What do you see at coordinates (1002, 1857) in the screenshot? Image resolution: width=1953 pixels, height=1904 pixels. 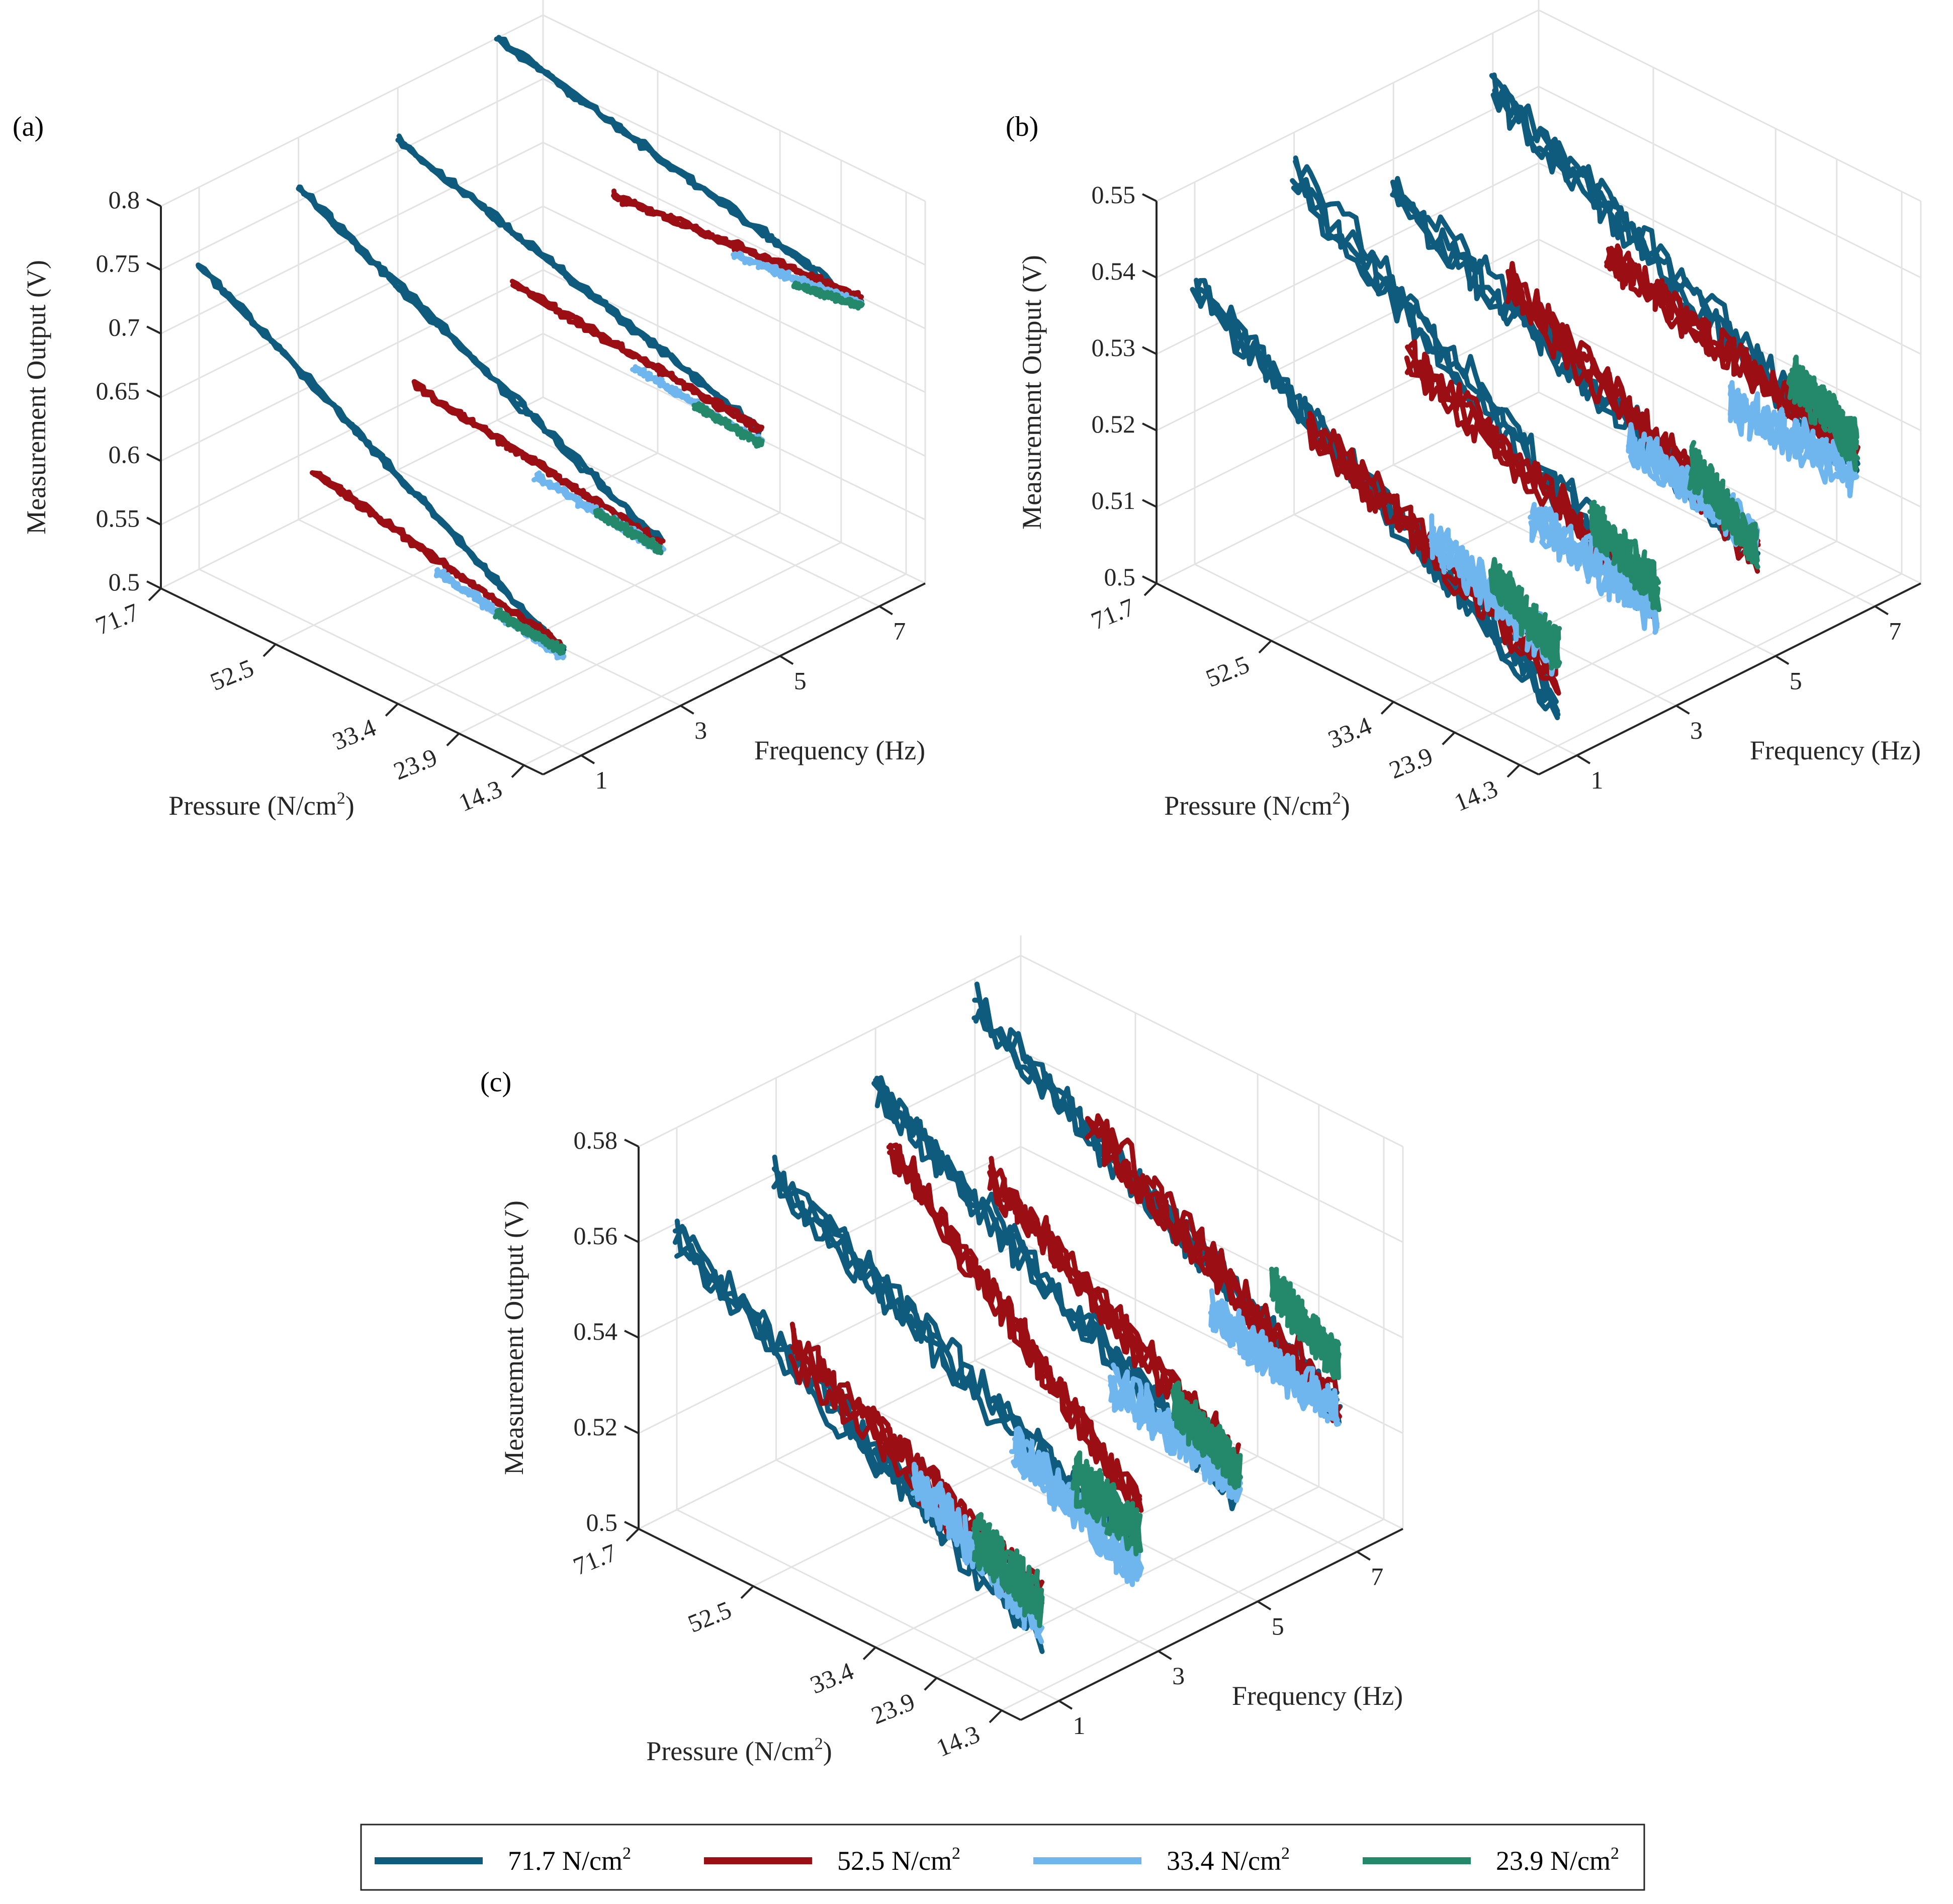 I see `legend-box` at bounding box center [1002, 1857].